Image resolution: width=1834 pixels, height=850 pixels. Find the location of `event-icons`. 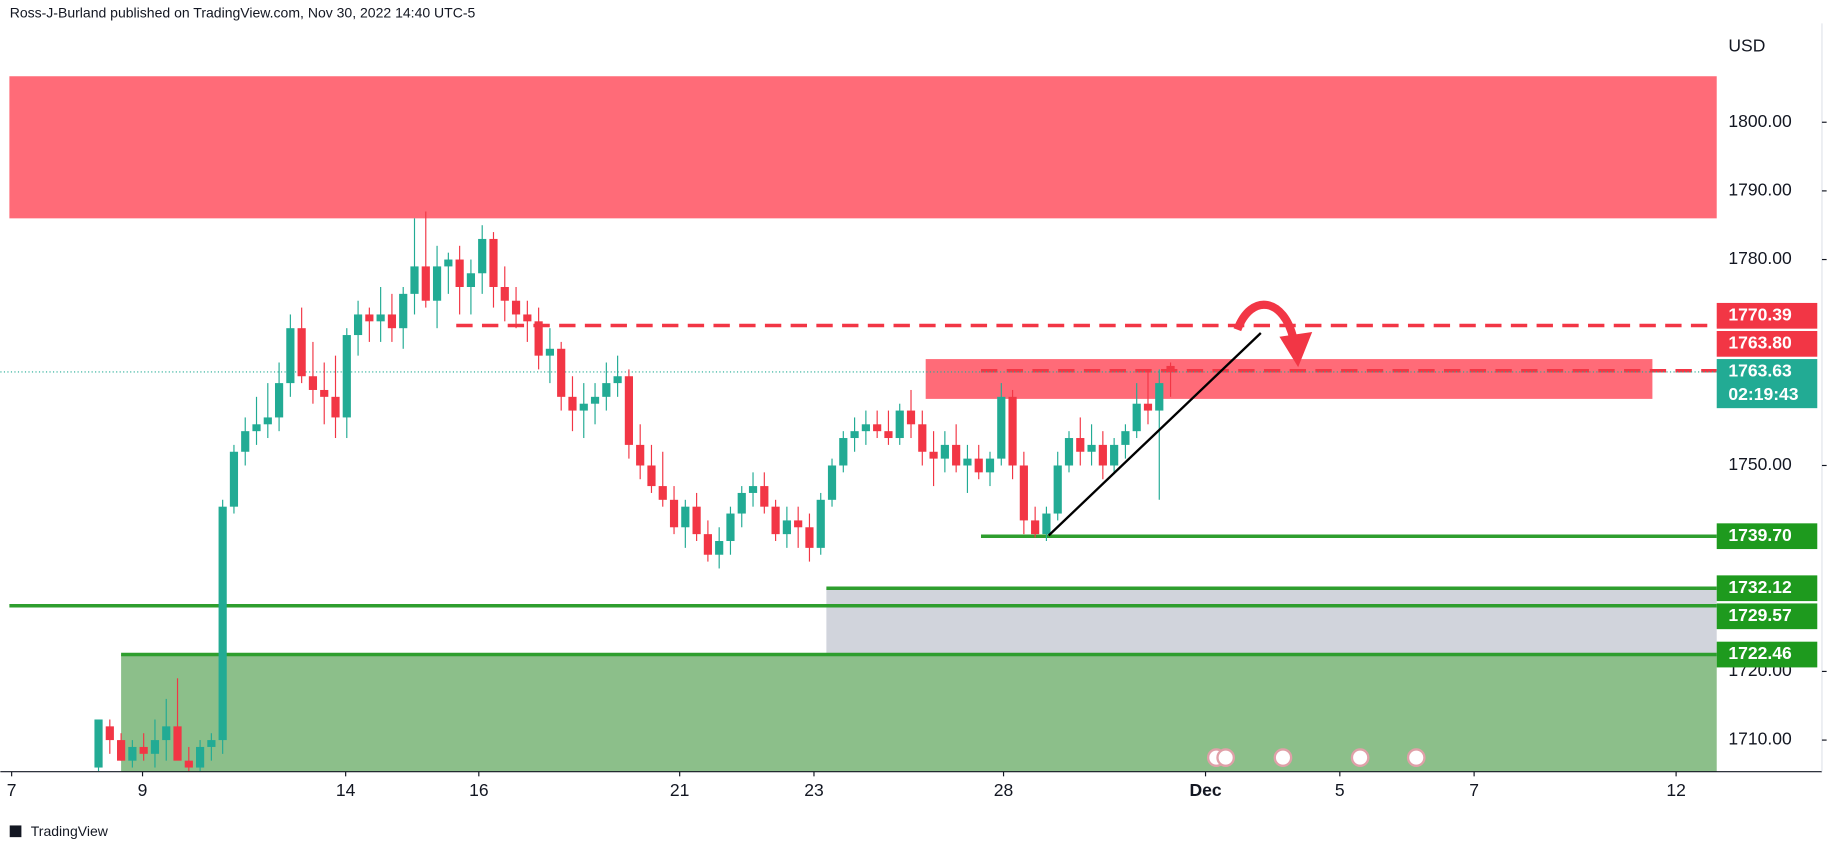

event-icons is located at coordinates (1316, 757).